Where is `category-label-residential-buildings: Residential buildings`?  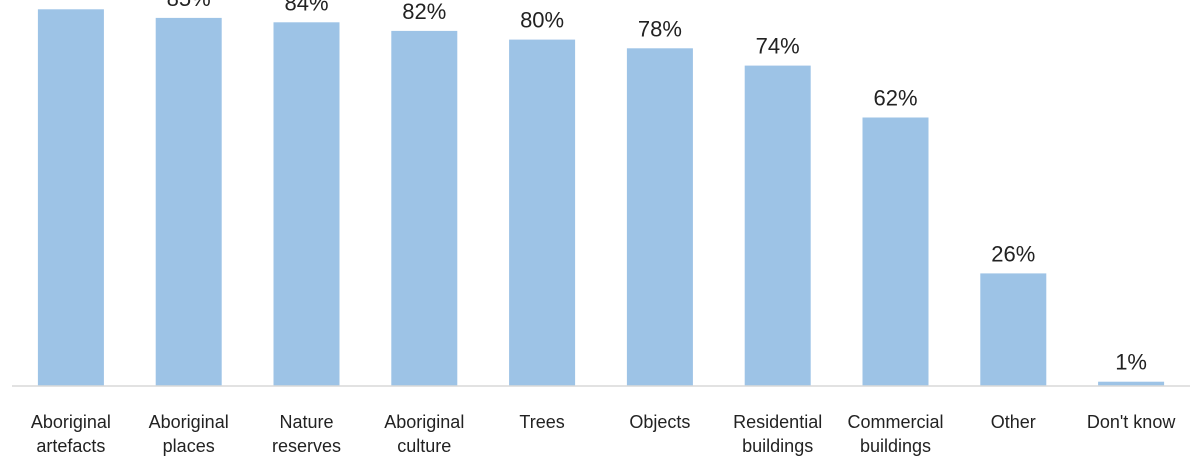
category-label-residential-buildings: Residential buildings is located at coordinates (777, 434).